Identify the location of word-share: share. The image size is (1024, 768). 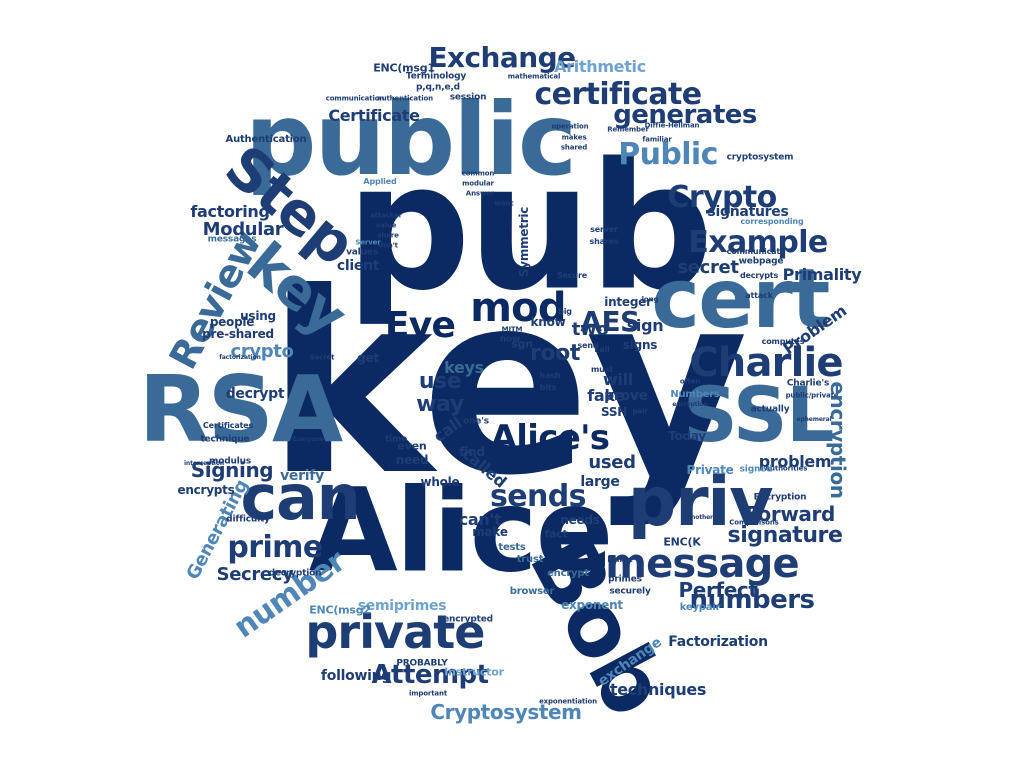
(388, 235).